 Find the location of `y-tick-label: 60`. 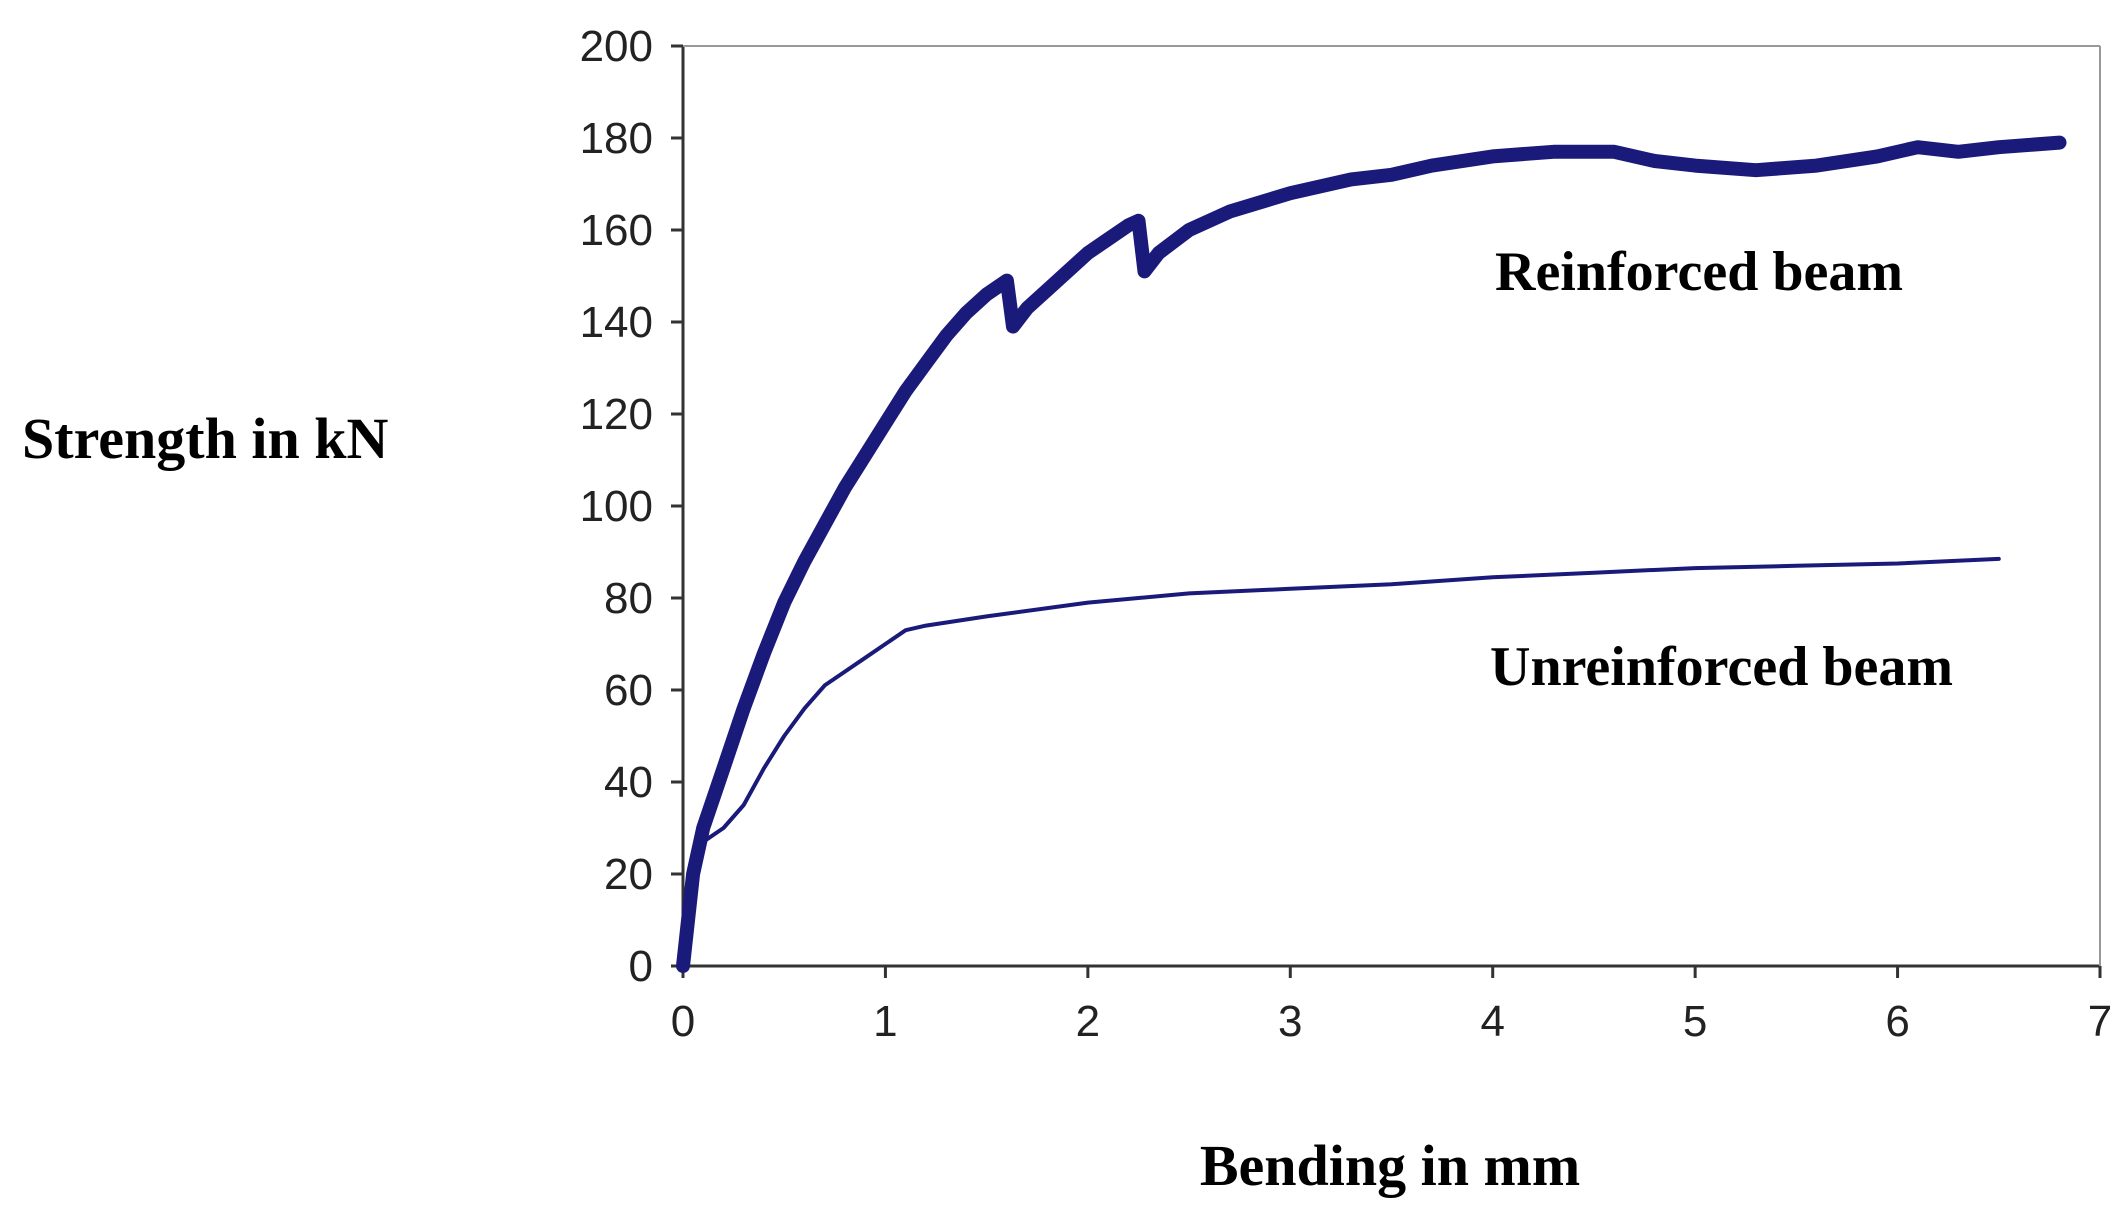

y-tick-label: 60 is located at coordinates (628, 690).